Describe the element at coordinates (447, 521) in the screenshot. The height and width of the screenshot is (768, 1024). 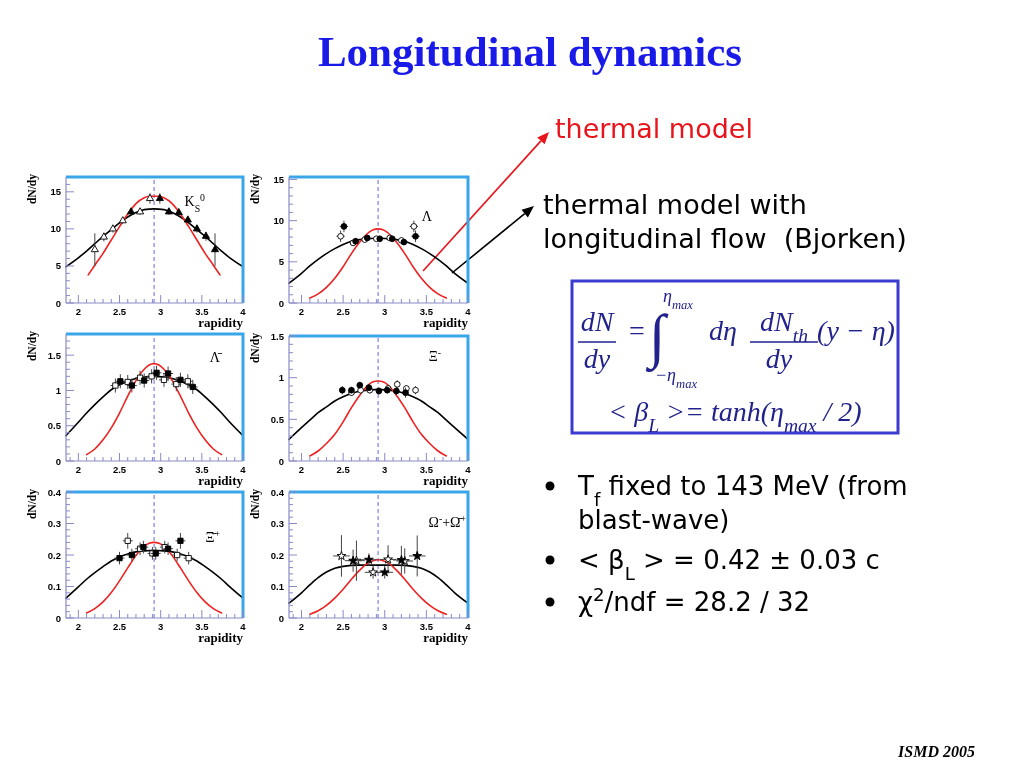
I see `annotation: Ω$^{-}$+Ω̄$^{+}$` at that location.